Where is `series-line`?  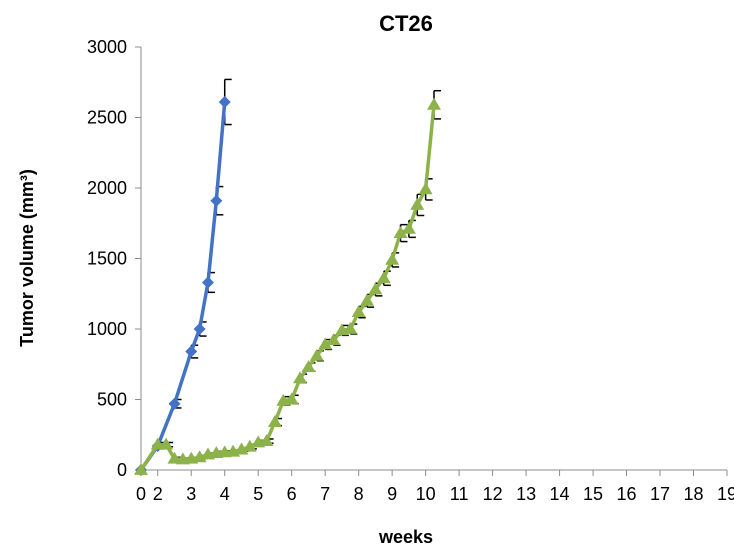 series-line is located at coordinates (183, 286).